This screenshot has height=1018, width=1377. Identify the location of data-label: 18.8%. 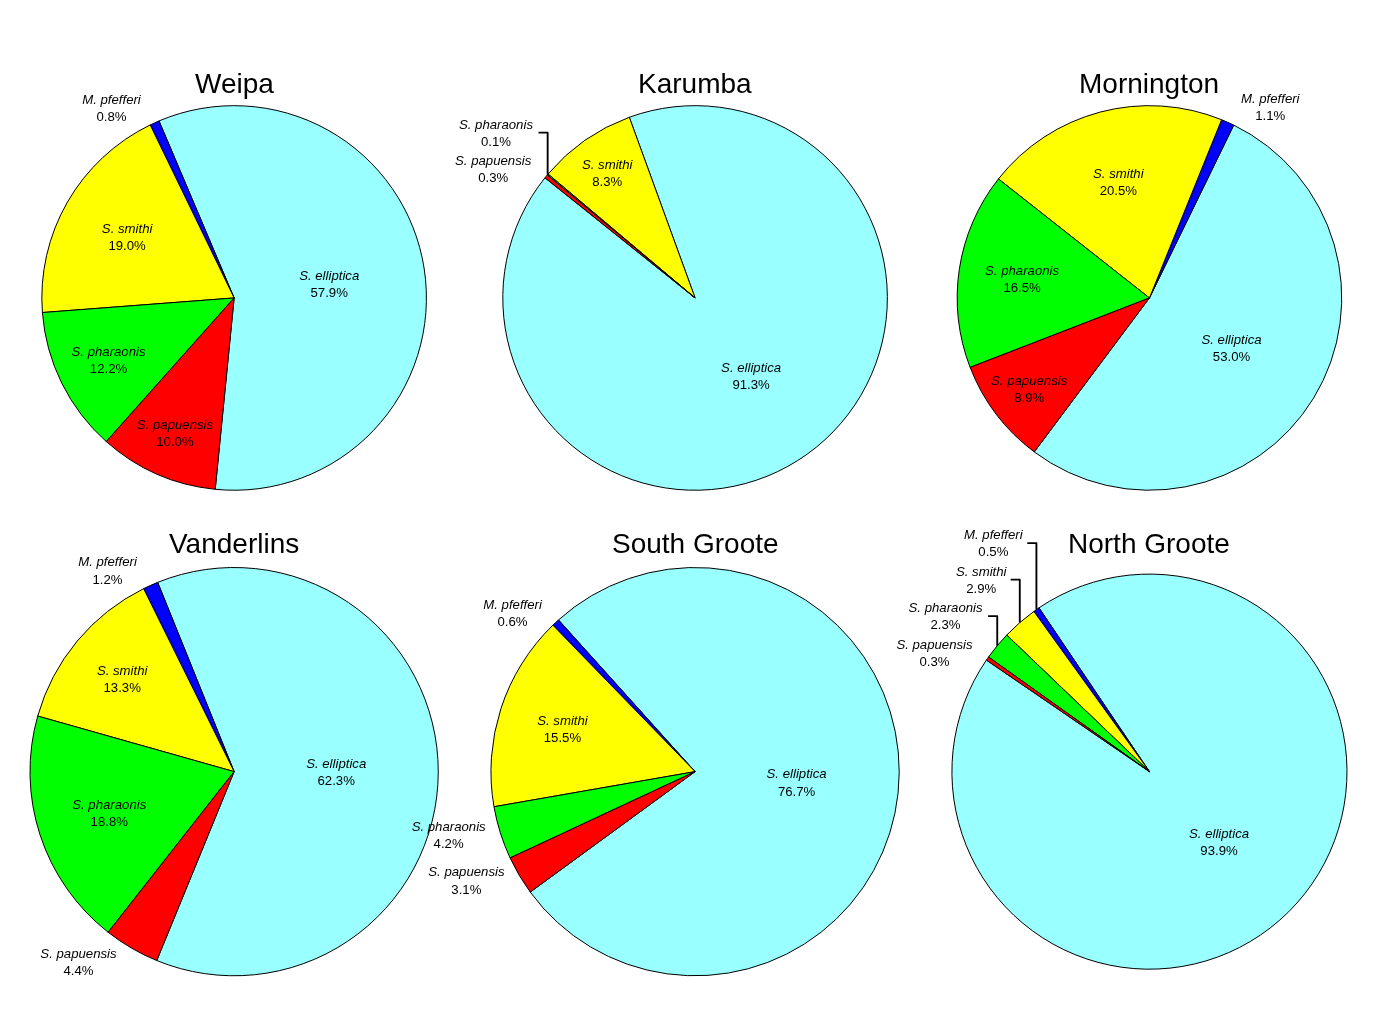
(109, 821).